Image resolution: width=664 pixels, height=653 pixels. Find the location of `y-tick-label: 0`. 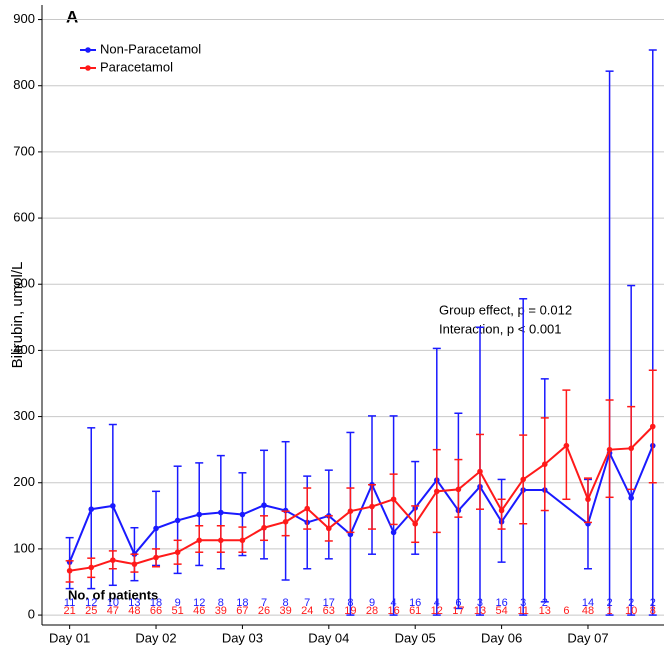

y-tick-label: 0 is located at coordinates (31, 614).